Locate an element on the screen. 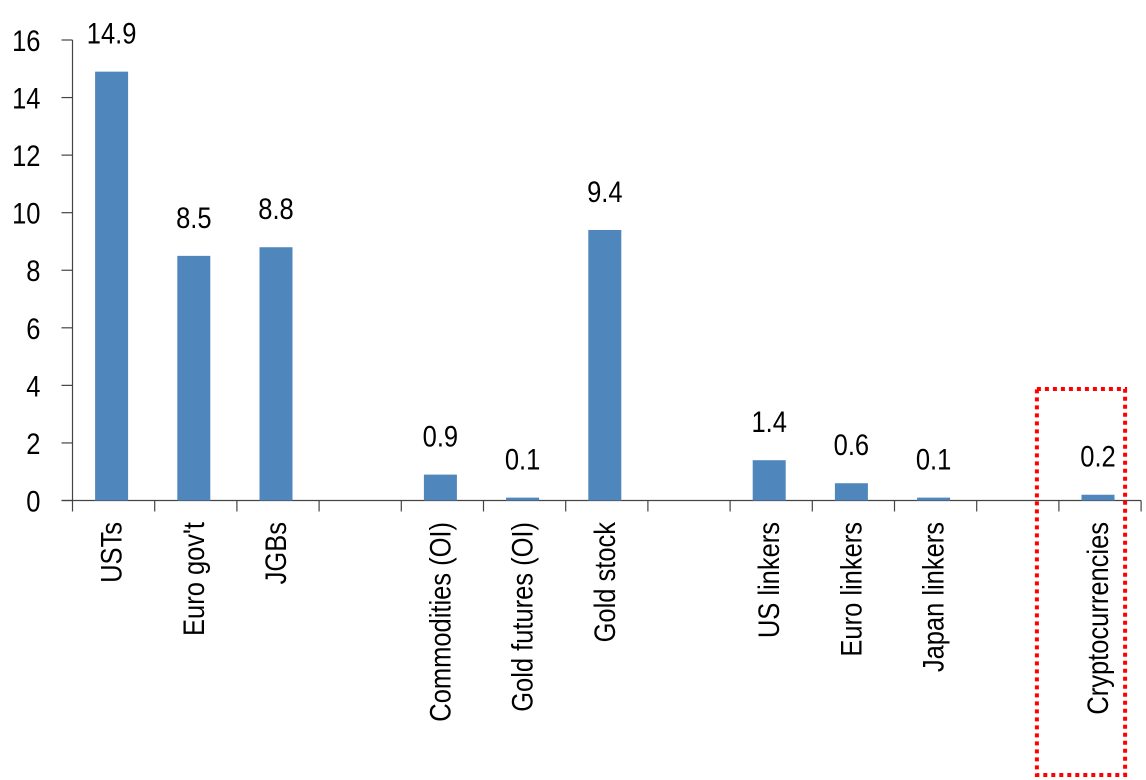 This screenshot has height=780, width=1146. x-tick-label: USTs is located at coordinates (111, 552).